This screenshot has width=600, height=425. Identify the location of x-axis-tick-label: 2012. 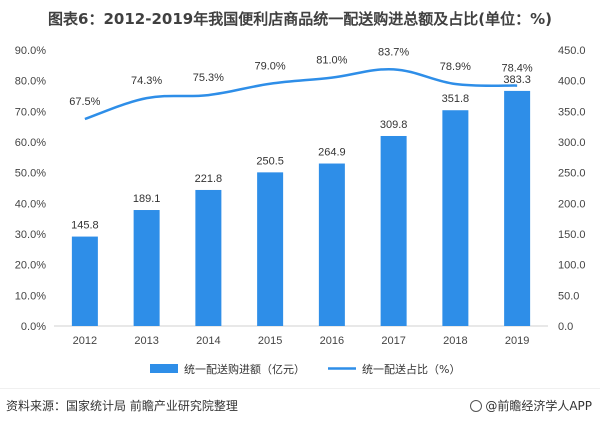
(85, 341).